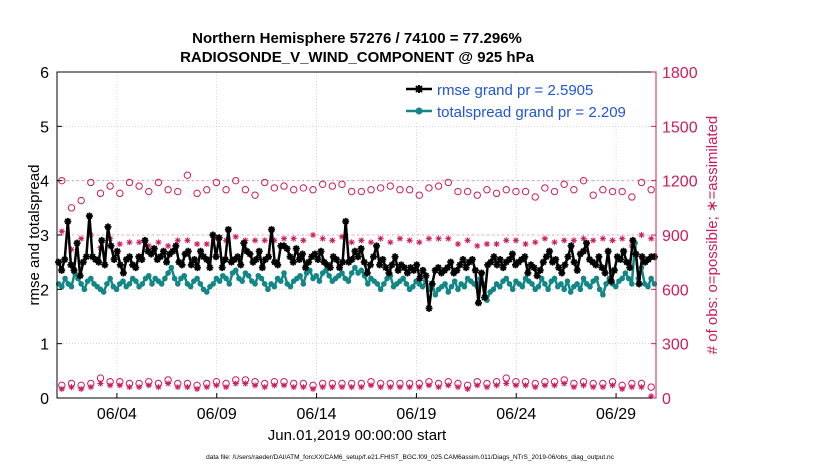  I want to click on right-axis-ticks: 0 300 600 900 1200 1500 1800, so click(674, 236).